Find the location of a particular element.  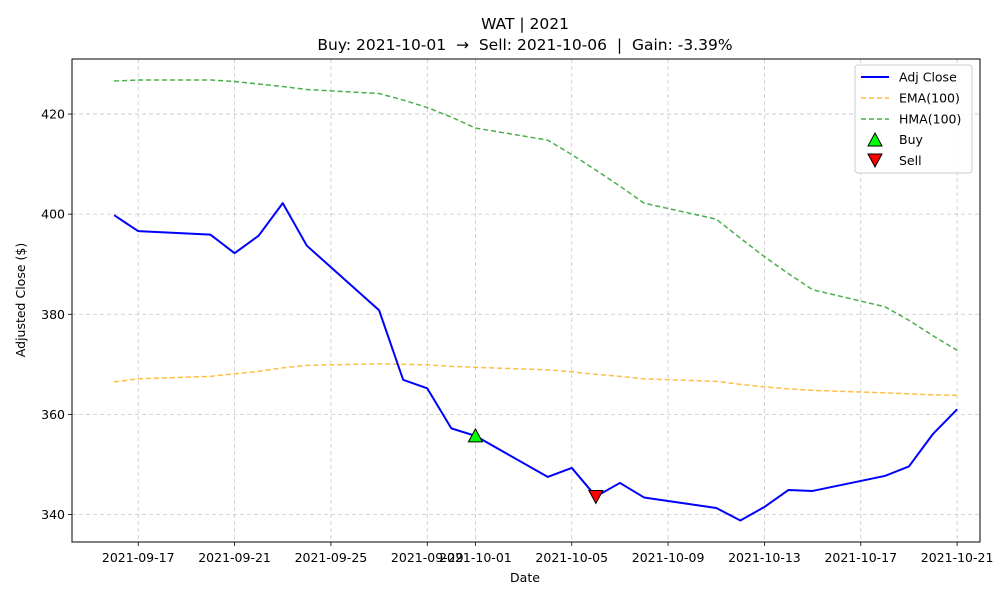

sell-marker is located at coordinates (596, 497).